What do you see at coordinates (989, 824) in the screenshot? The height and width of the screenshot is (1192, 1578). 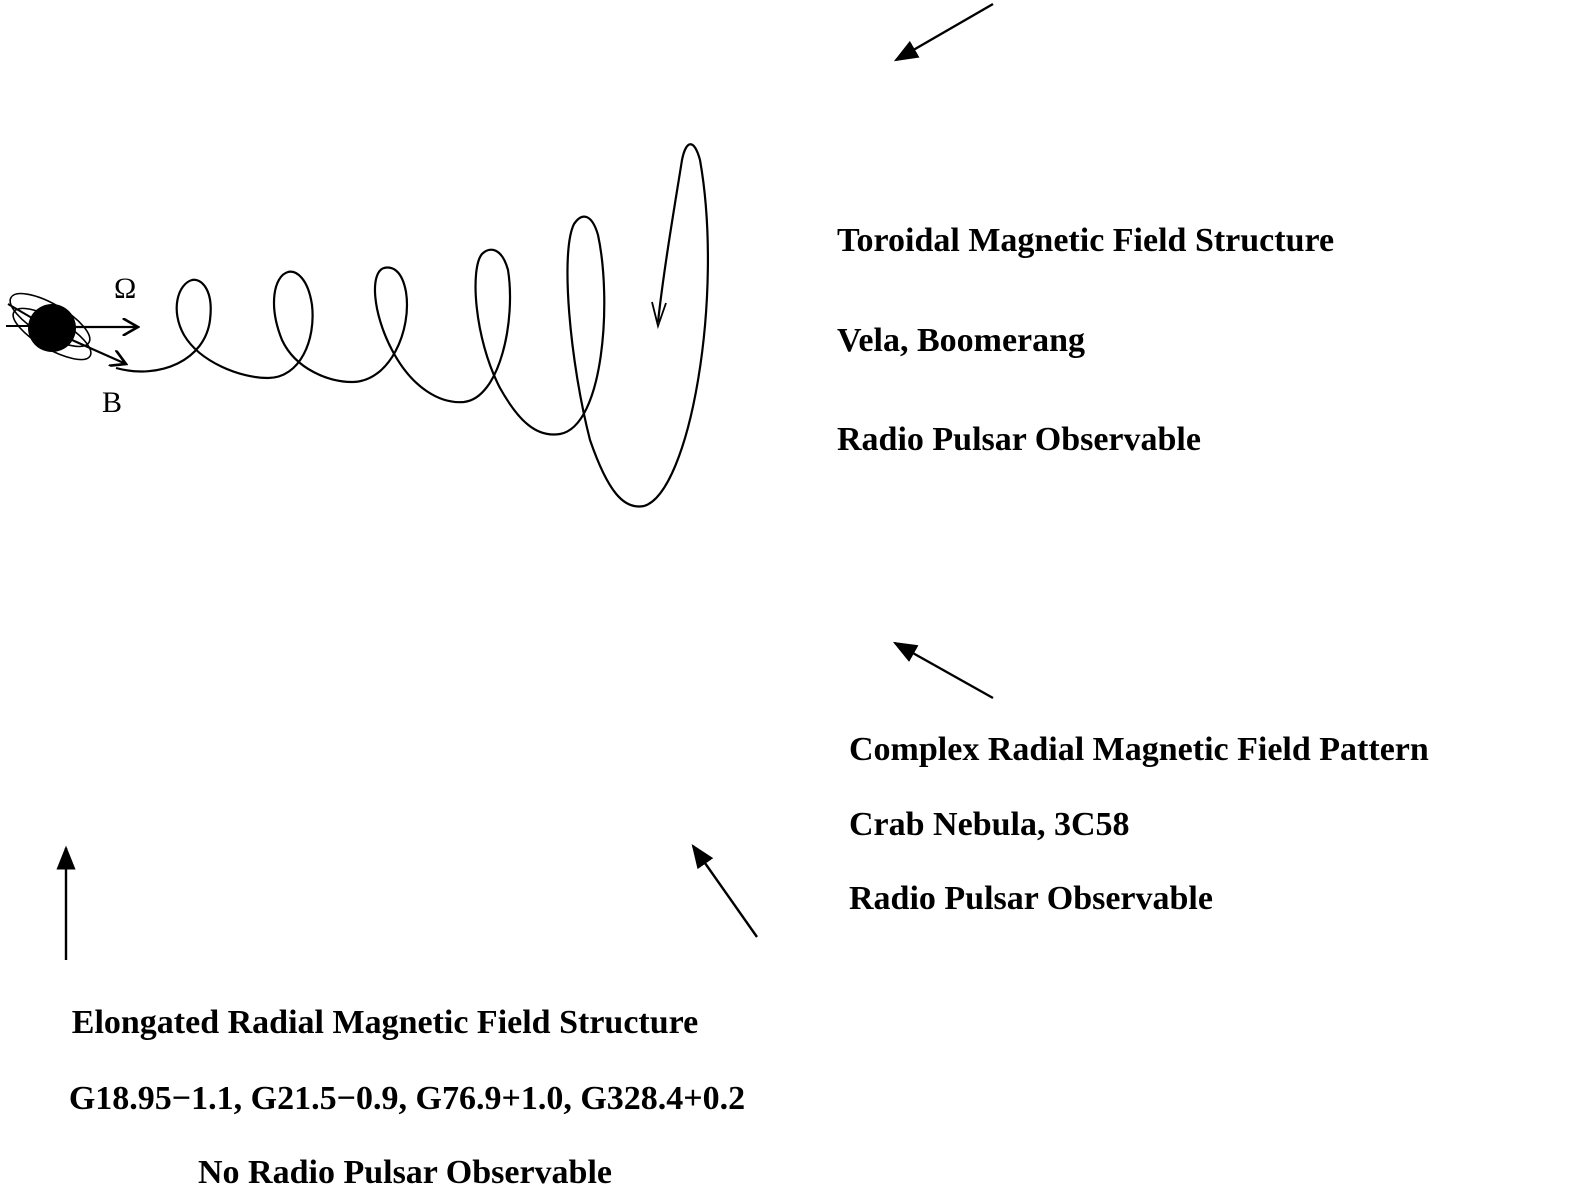 I see `complex-radial-examples: Crab Nebula, 3C58` at bounding box center [989, 824].